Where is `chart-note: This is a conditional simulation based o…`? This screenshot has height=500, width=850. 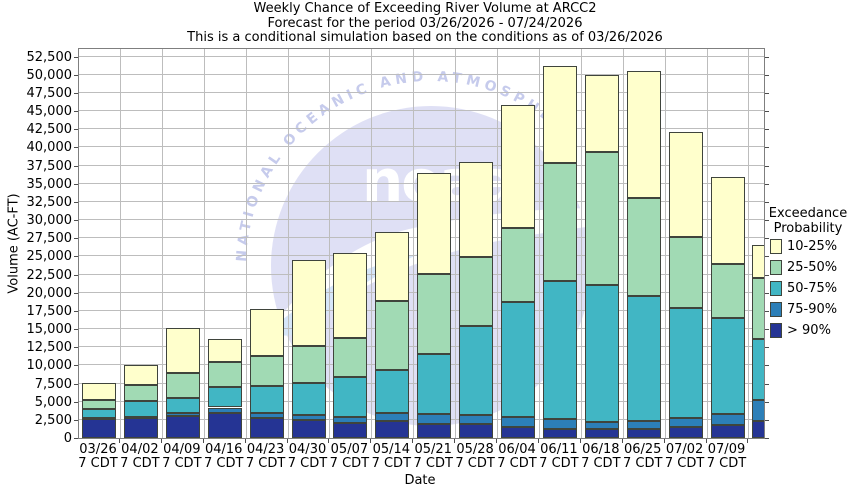
chart-note: This is a conditional simulation based o… is located at coordinates (425, 37).